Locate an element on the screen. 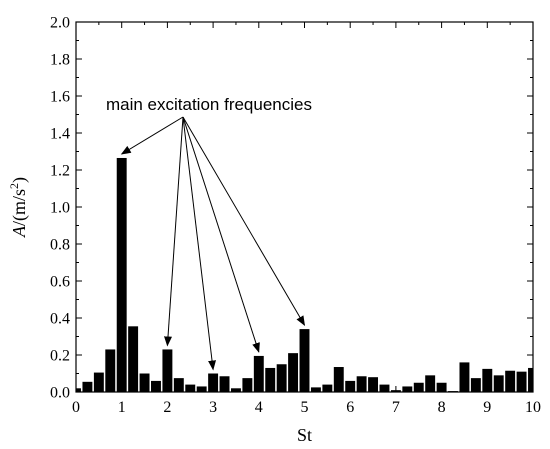  x-tick-label: 2 is located at coordinates (167, 407).